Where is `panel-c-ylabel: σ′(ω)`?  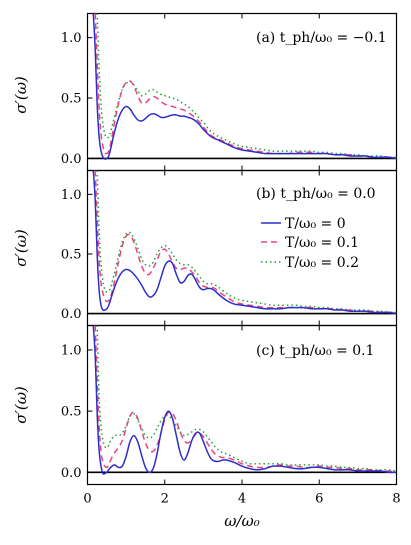
panel-c-ylabel: σ′(ω) is located at coordinates (21, 405).